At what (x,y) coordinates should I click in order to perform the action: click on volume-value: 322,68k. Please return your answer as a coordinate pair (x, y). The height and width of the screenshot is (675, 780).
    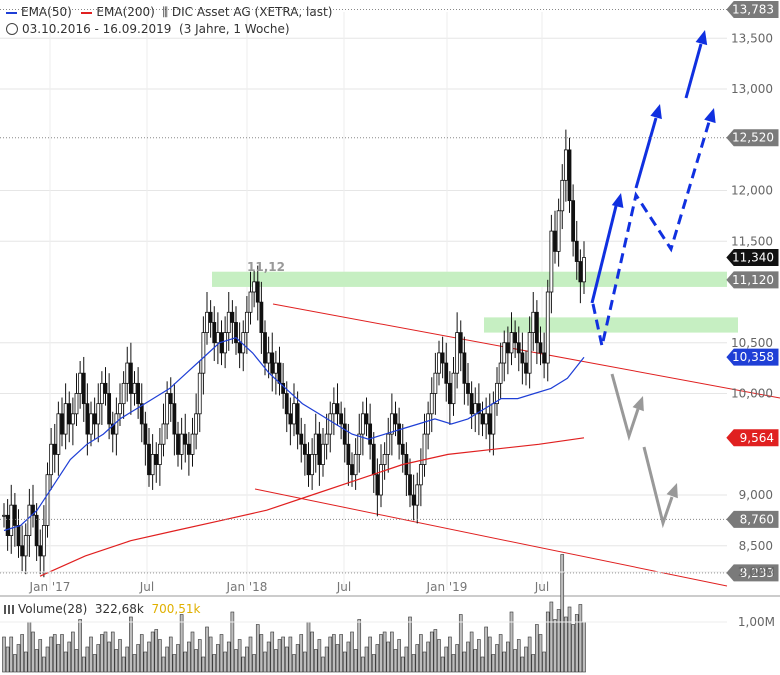
    Looking at the image, I should click on (119, 609).